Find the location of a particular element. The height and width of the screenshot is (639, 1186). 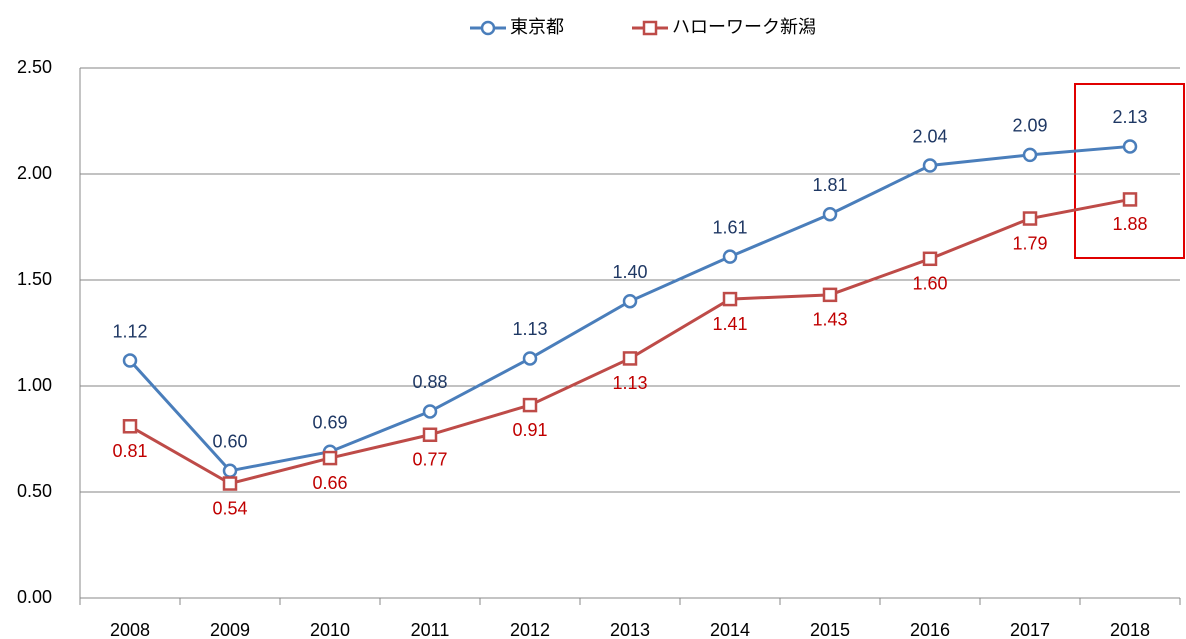

data-label: 0.54 is located at coordinates (229, 508).